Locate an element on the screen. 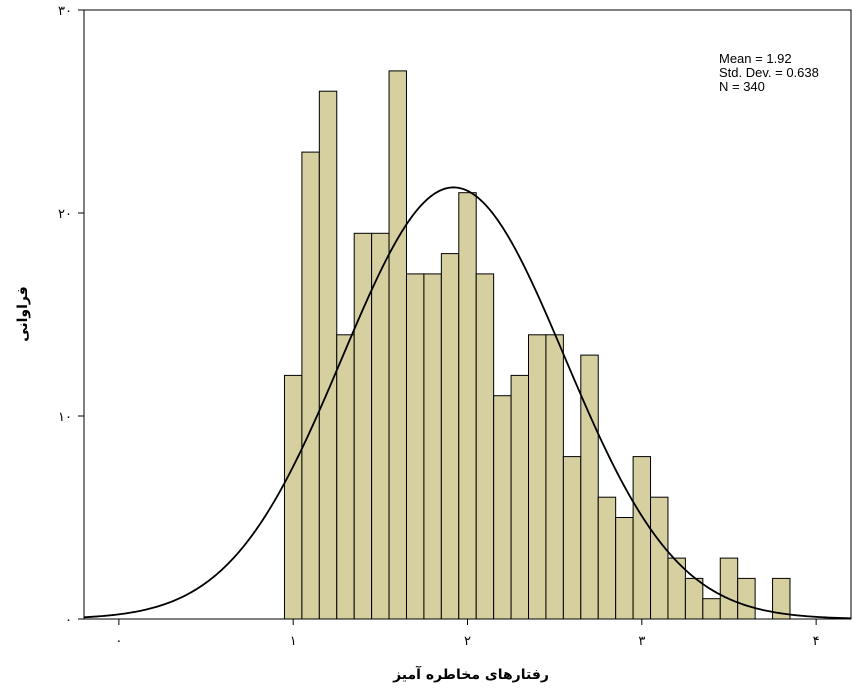 The image size is (853, 690). y-axis-title: فراوانی is located at coordinates (23, 314).